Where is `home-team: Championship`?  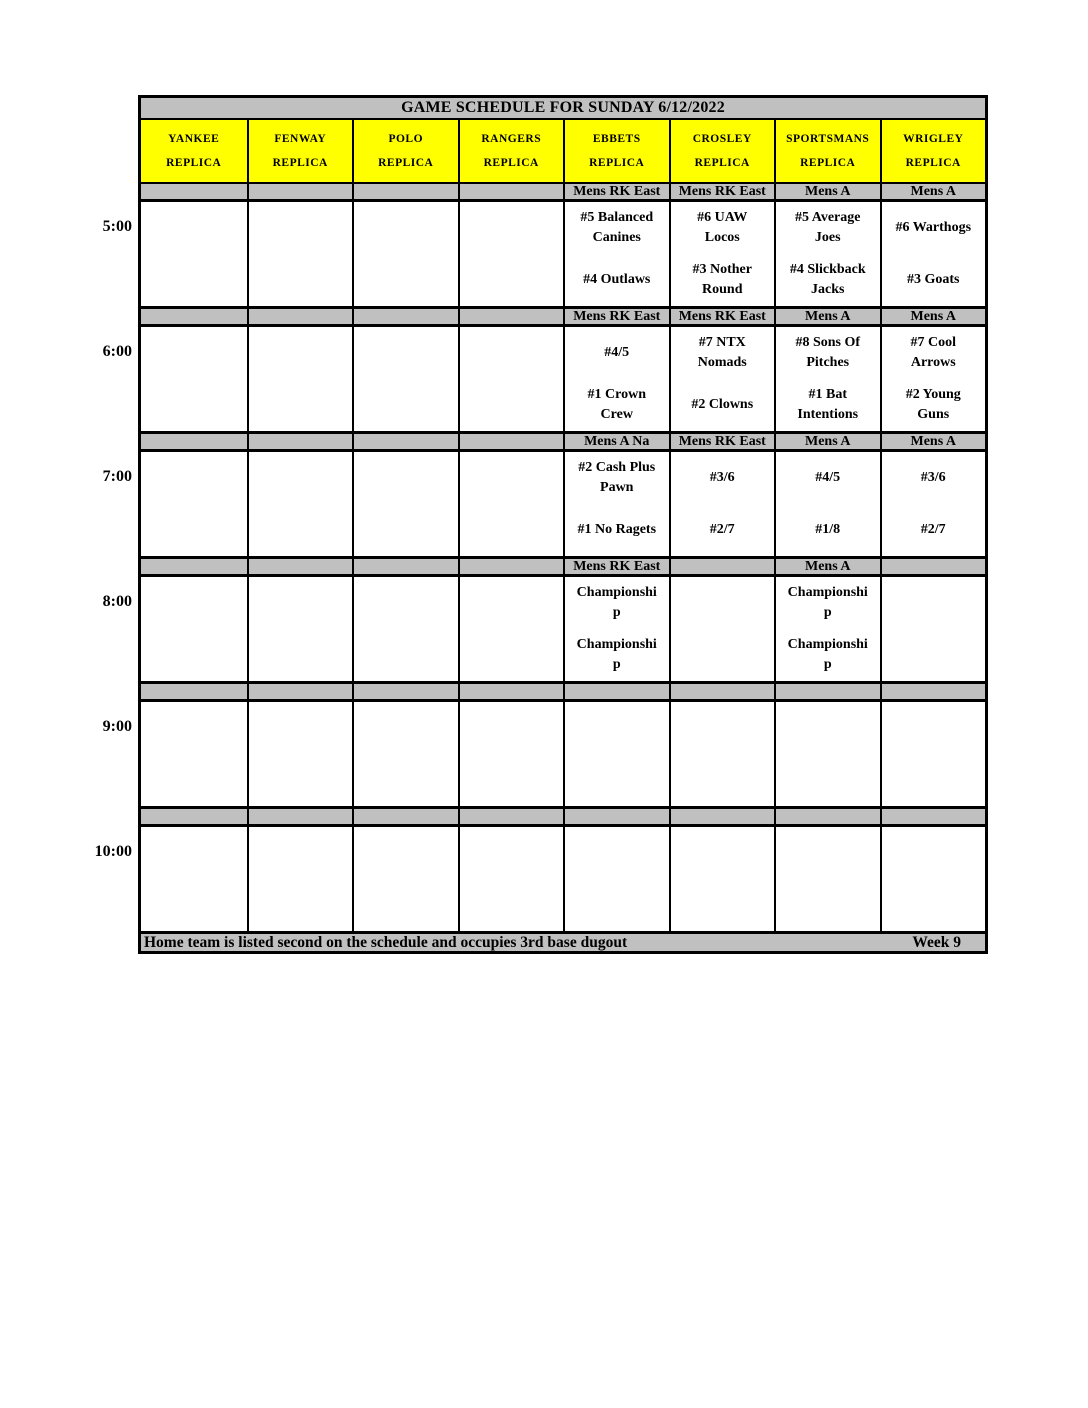
home-team: Championship is located at coordinates (828, 655).